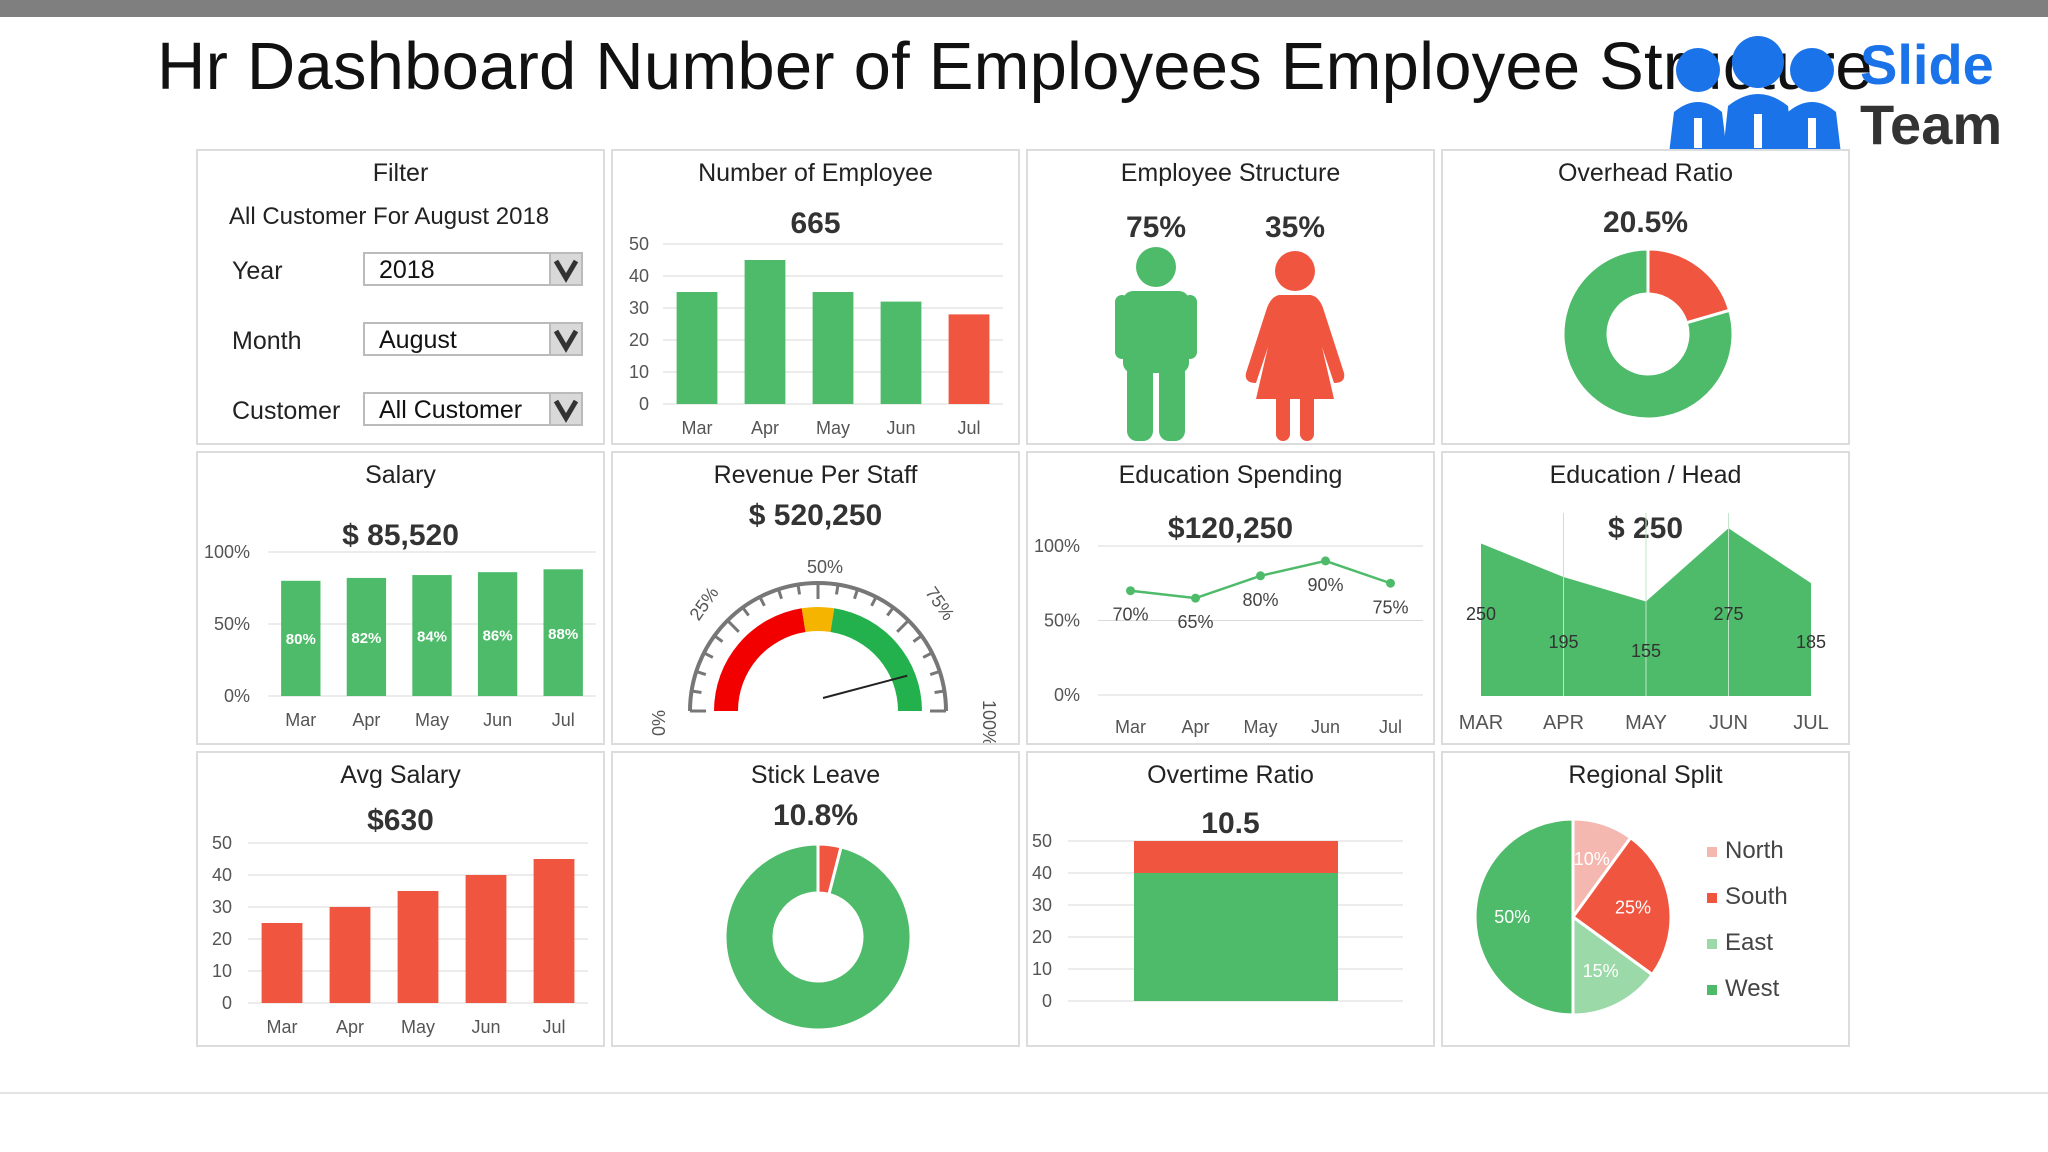 This screenshot has height=1152, width=2048. What do you see at coordinates (1645, 475) in the screenshot?
I see `panel-title: Education / Head` at bounding box center [1645, 475].